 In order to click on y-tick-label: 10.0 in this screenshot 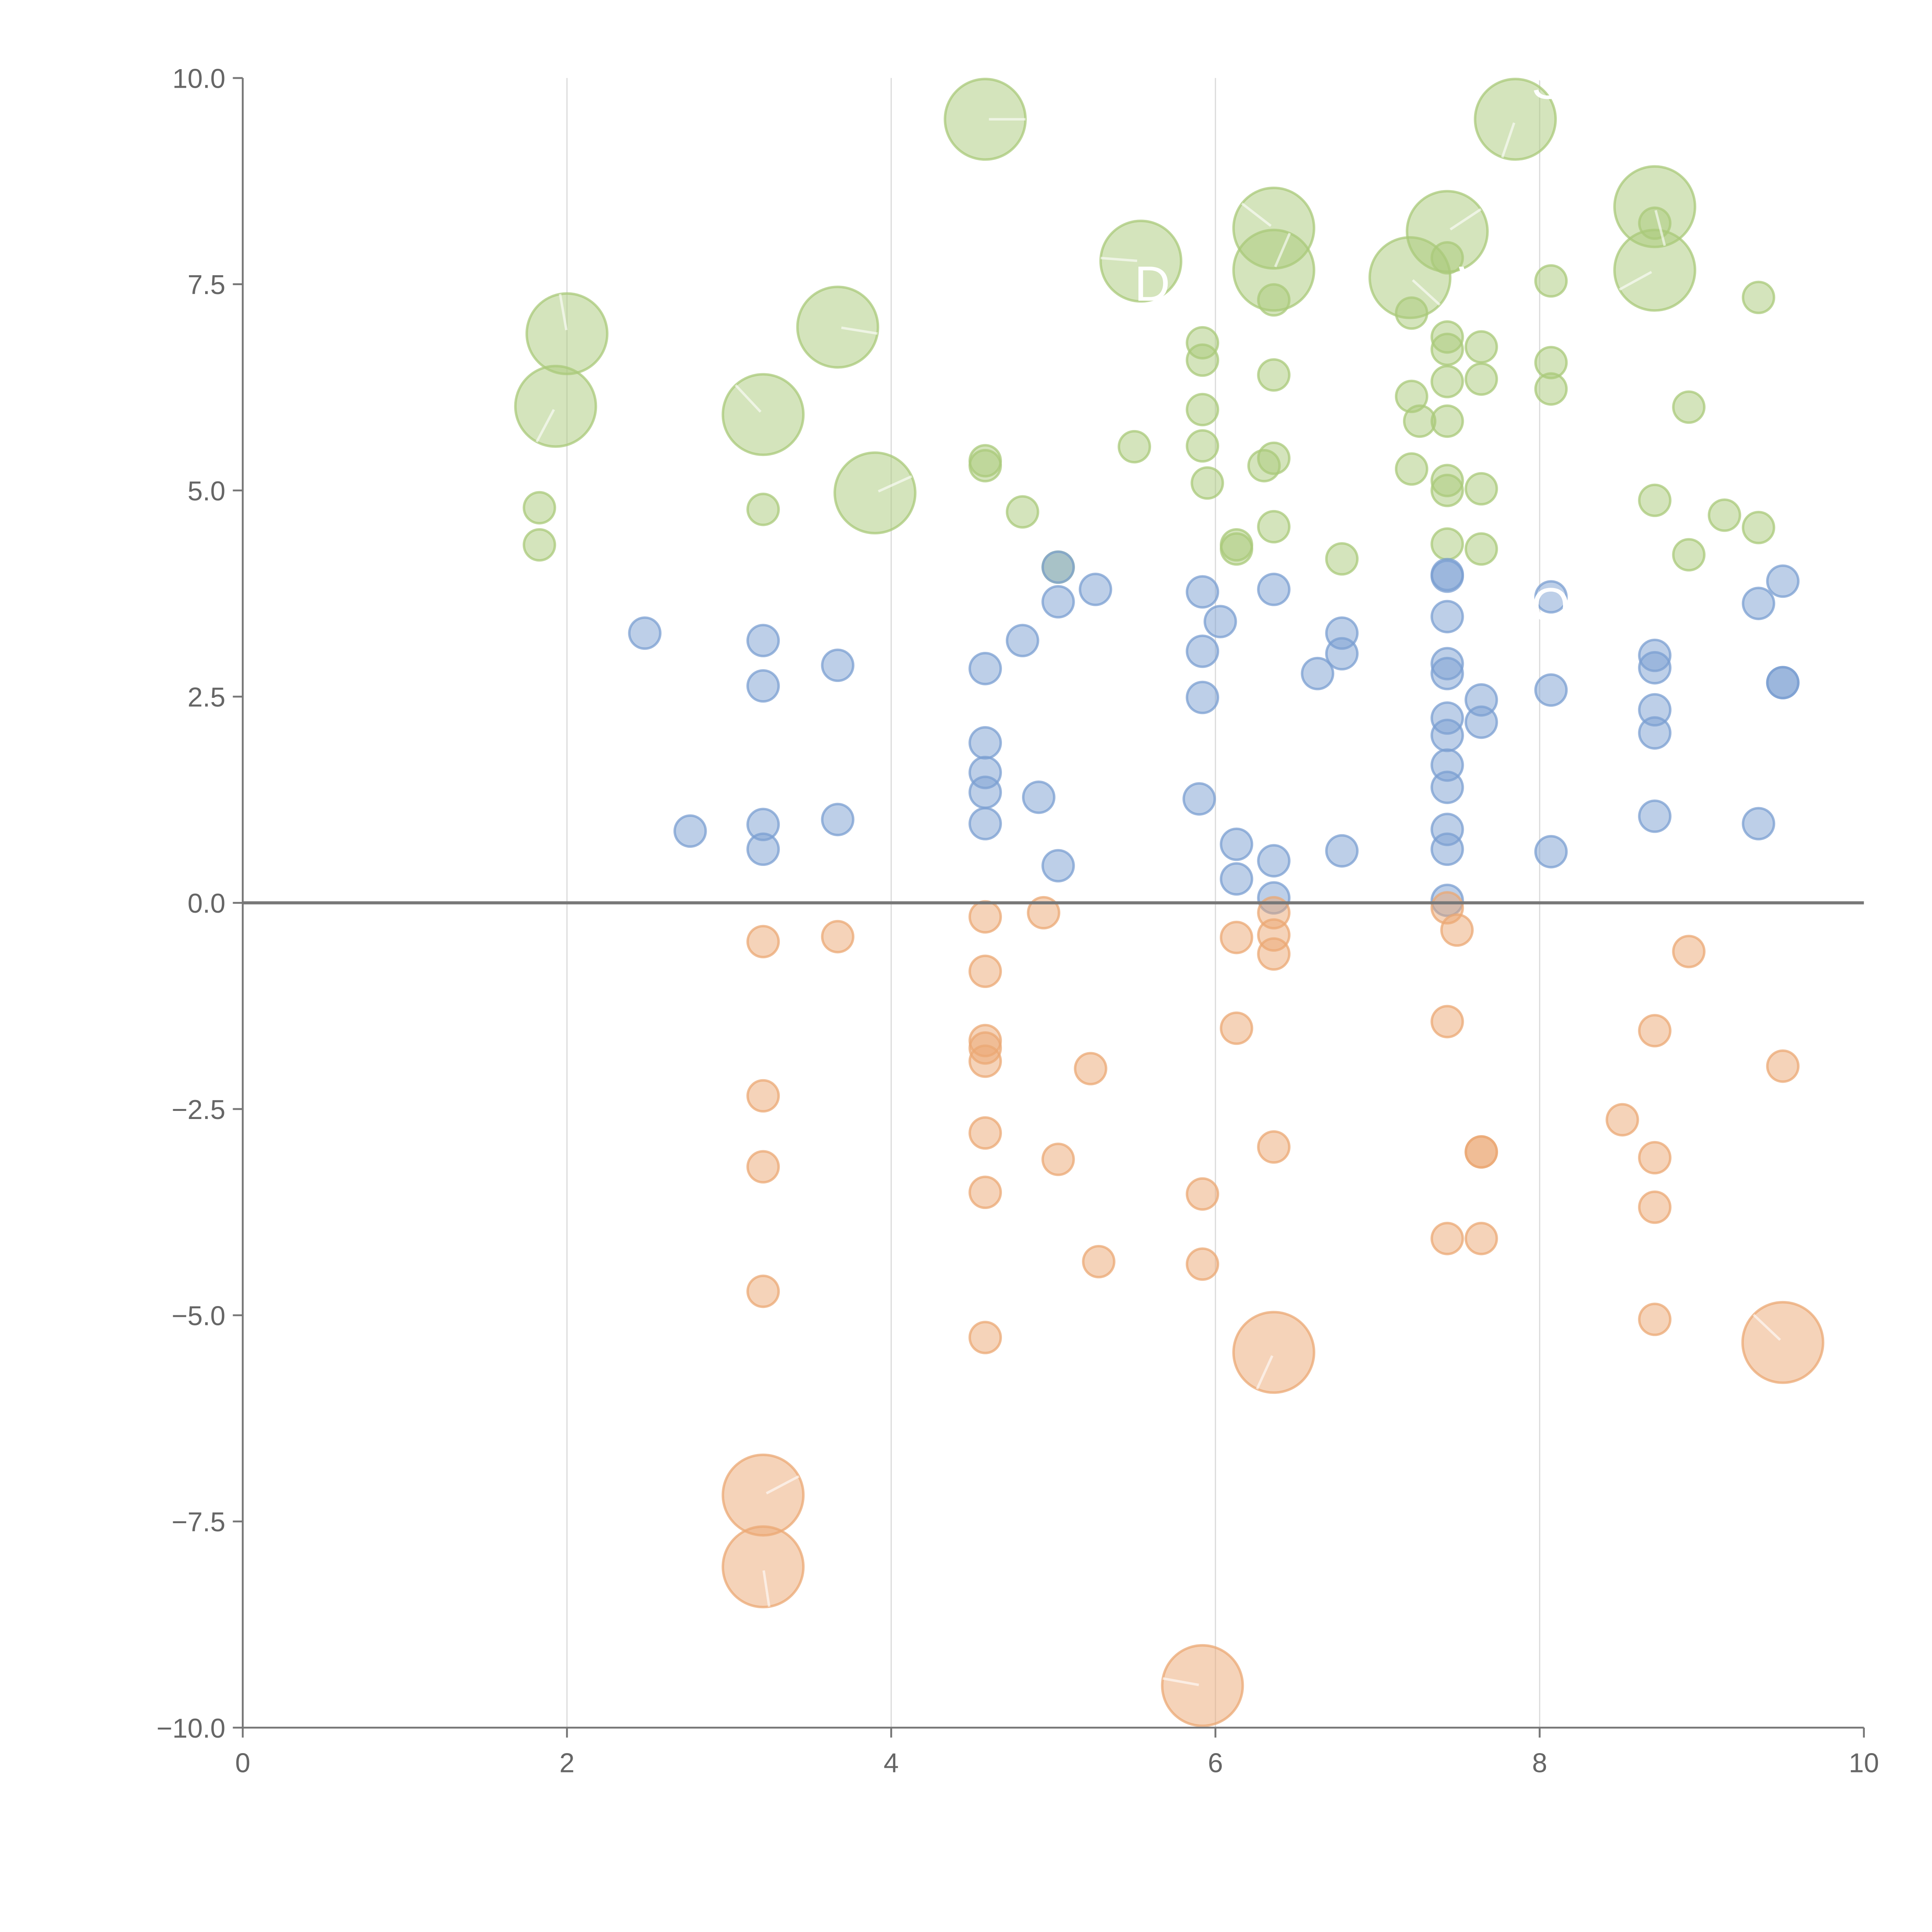, I will do `click(198, 78)`.